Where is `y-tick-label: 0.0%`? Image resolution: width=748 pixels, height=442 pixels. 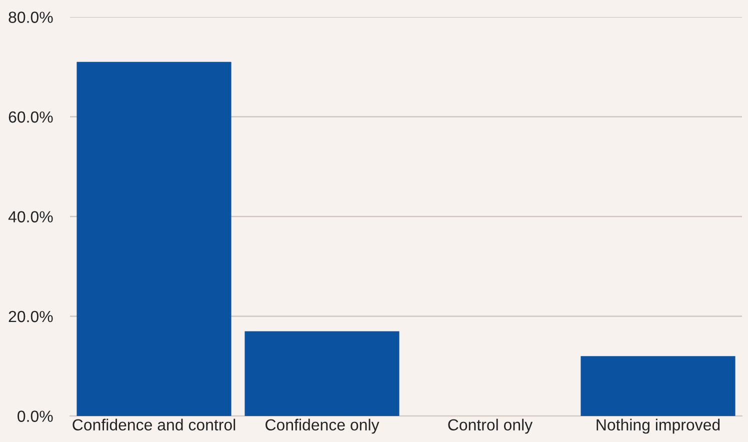
y-tick-label: 0.0% is located at coordinates (35, 416).